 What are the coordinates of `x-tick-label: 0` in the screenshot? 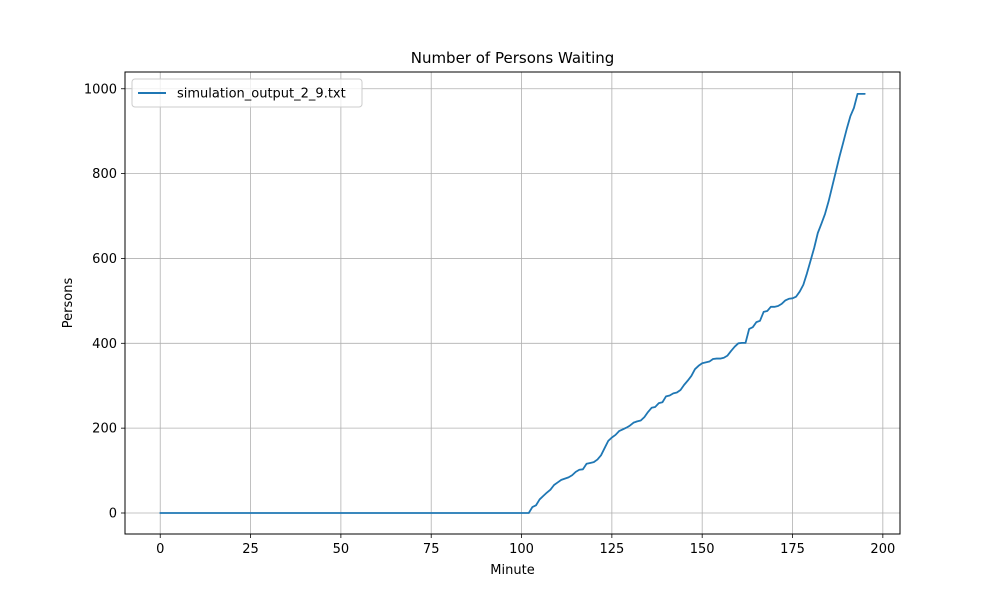 It's located at (160, 549).